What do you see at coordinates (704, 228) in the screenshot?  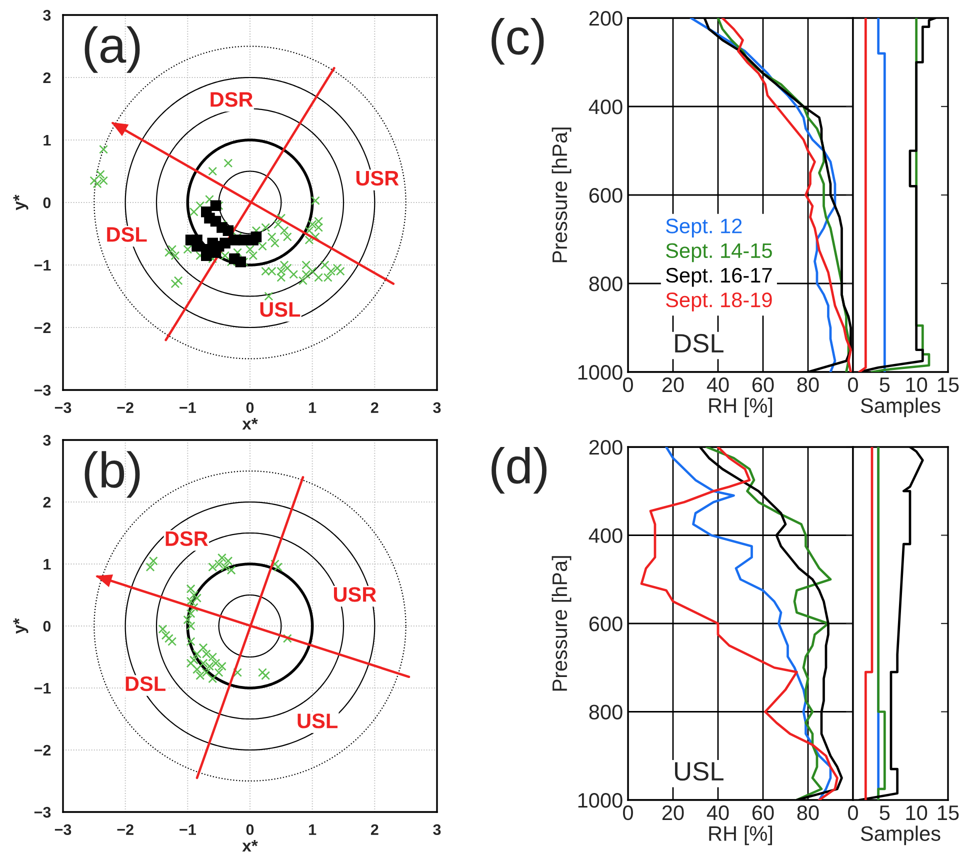 I see `text: Sept. 12` at bounding box center [704, 228].